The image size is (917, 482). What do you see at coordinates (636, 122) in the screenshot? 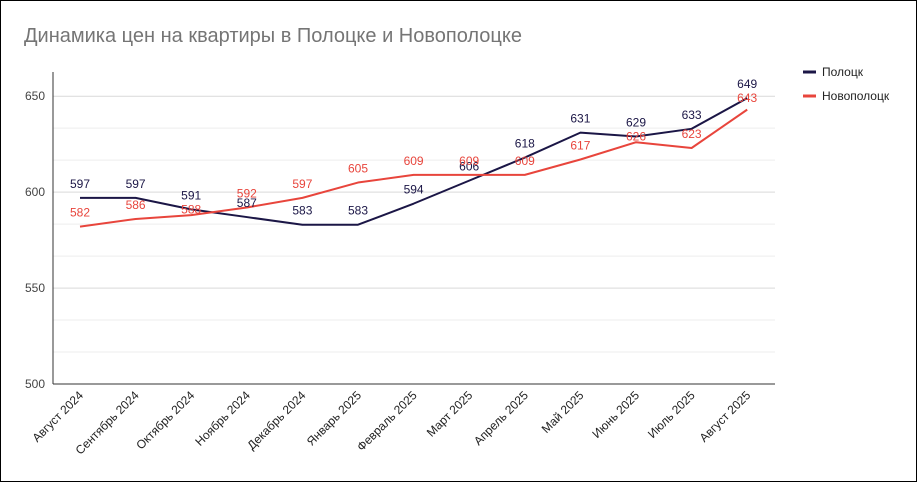
I see `data-label-polotsk: 629` at bounding box center [636, 122].